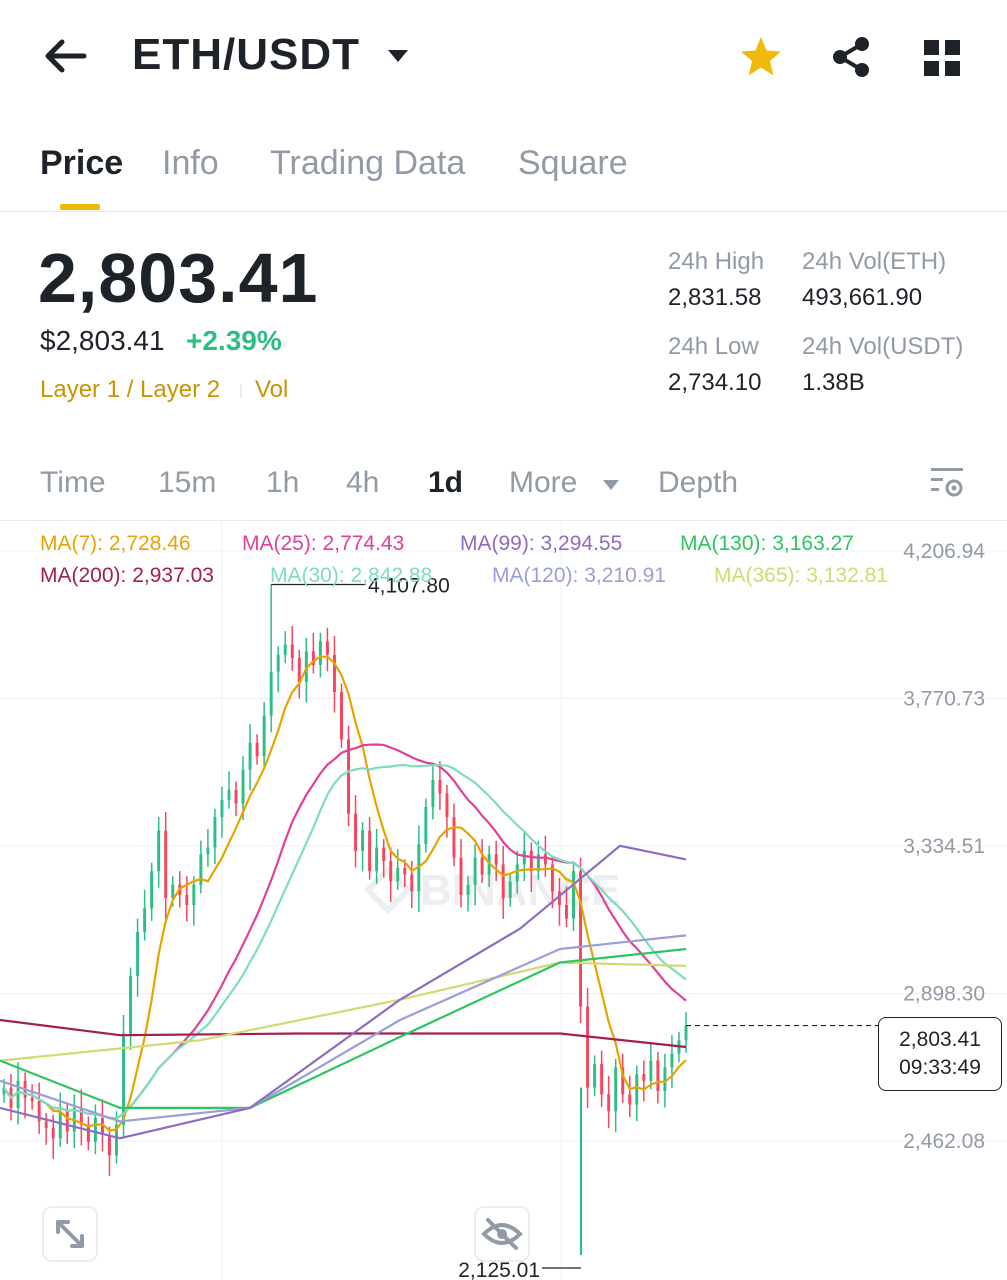 The image size is (1007, 1280). I want to click on interval-4h: 4h, so click(363, 482).